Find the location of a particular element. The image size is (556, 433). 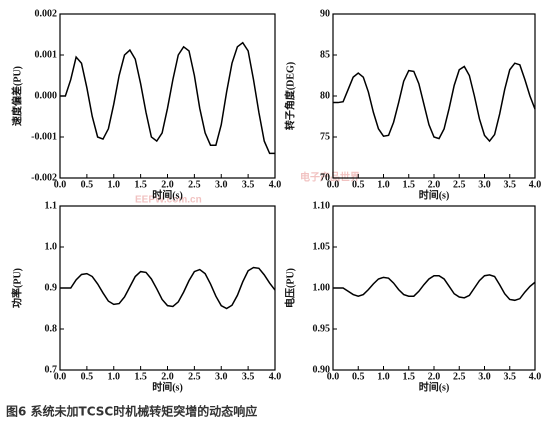

watermark: EEPW.com.cn is located at coordinates (168, 200).